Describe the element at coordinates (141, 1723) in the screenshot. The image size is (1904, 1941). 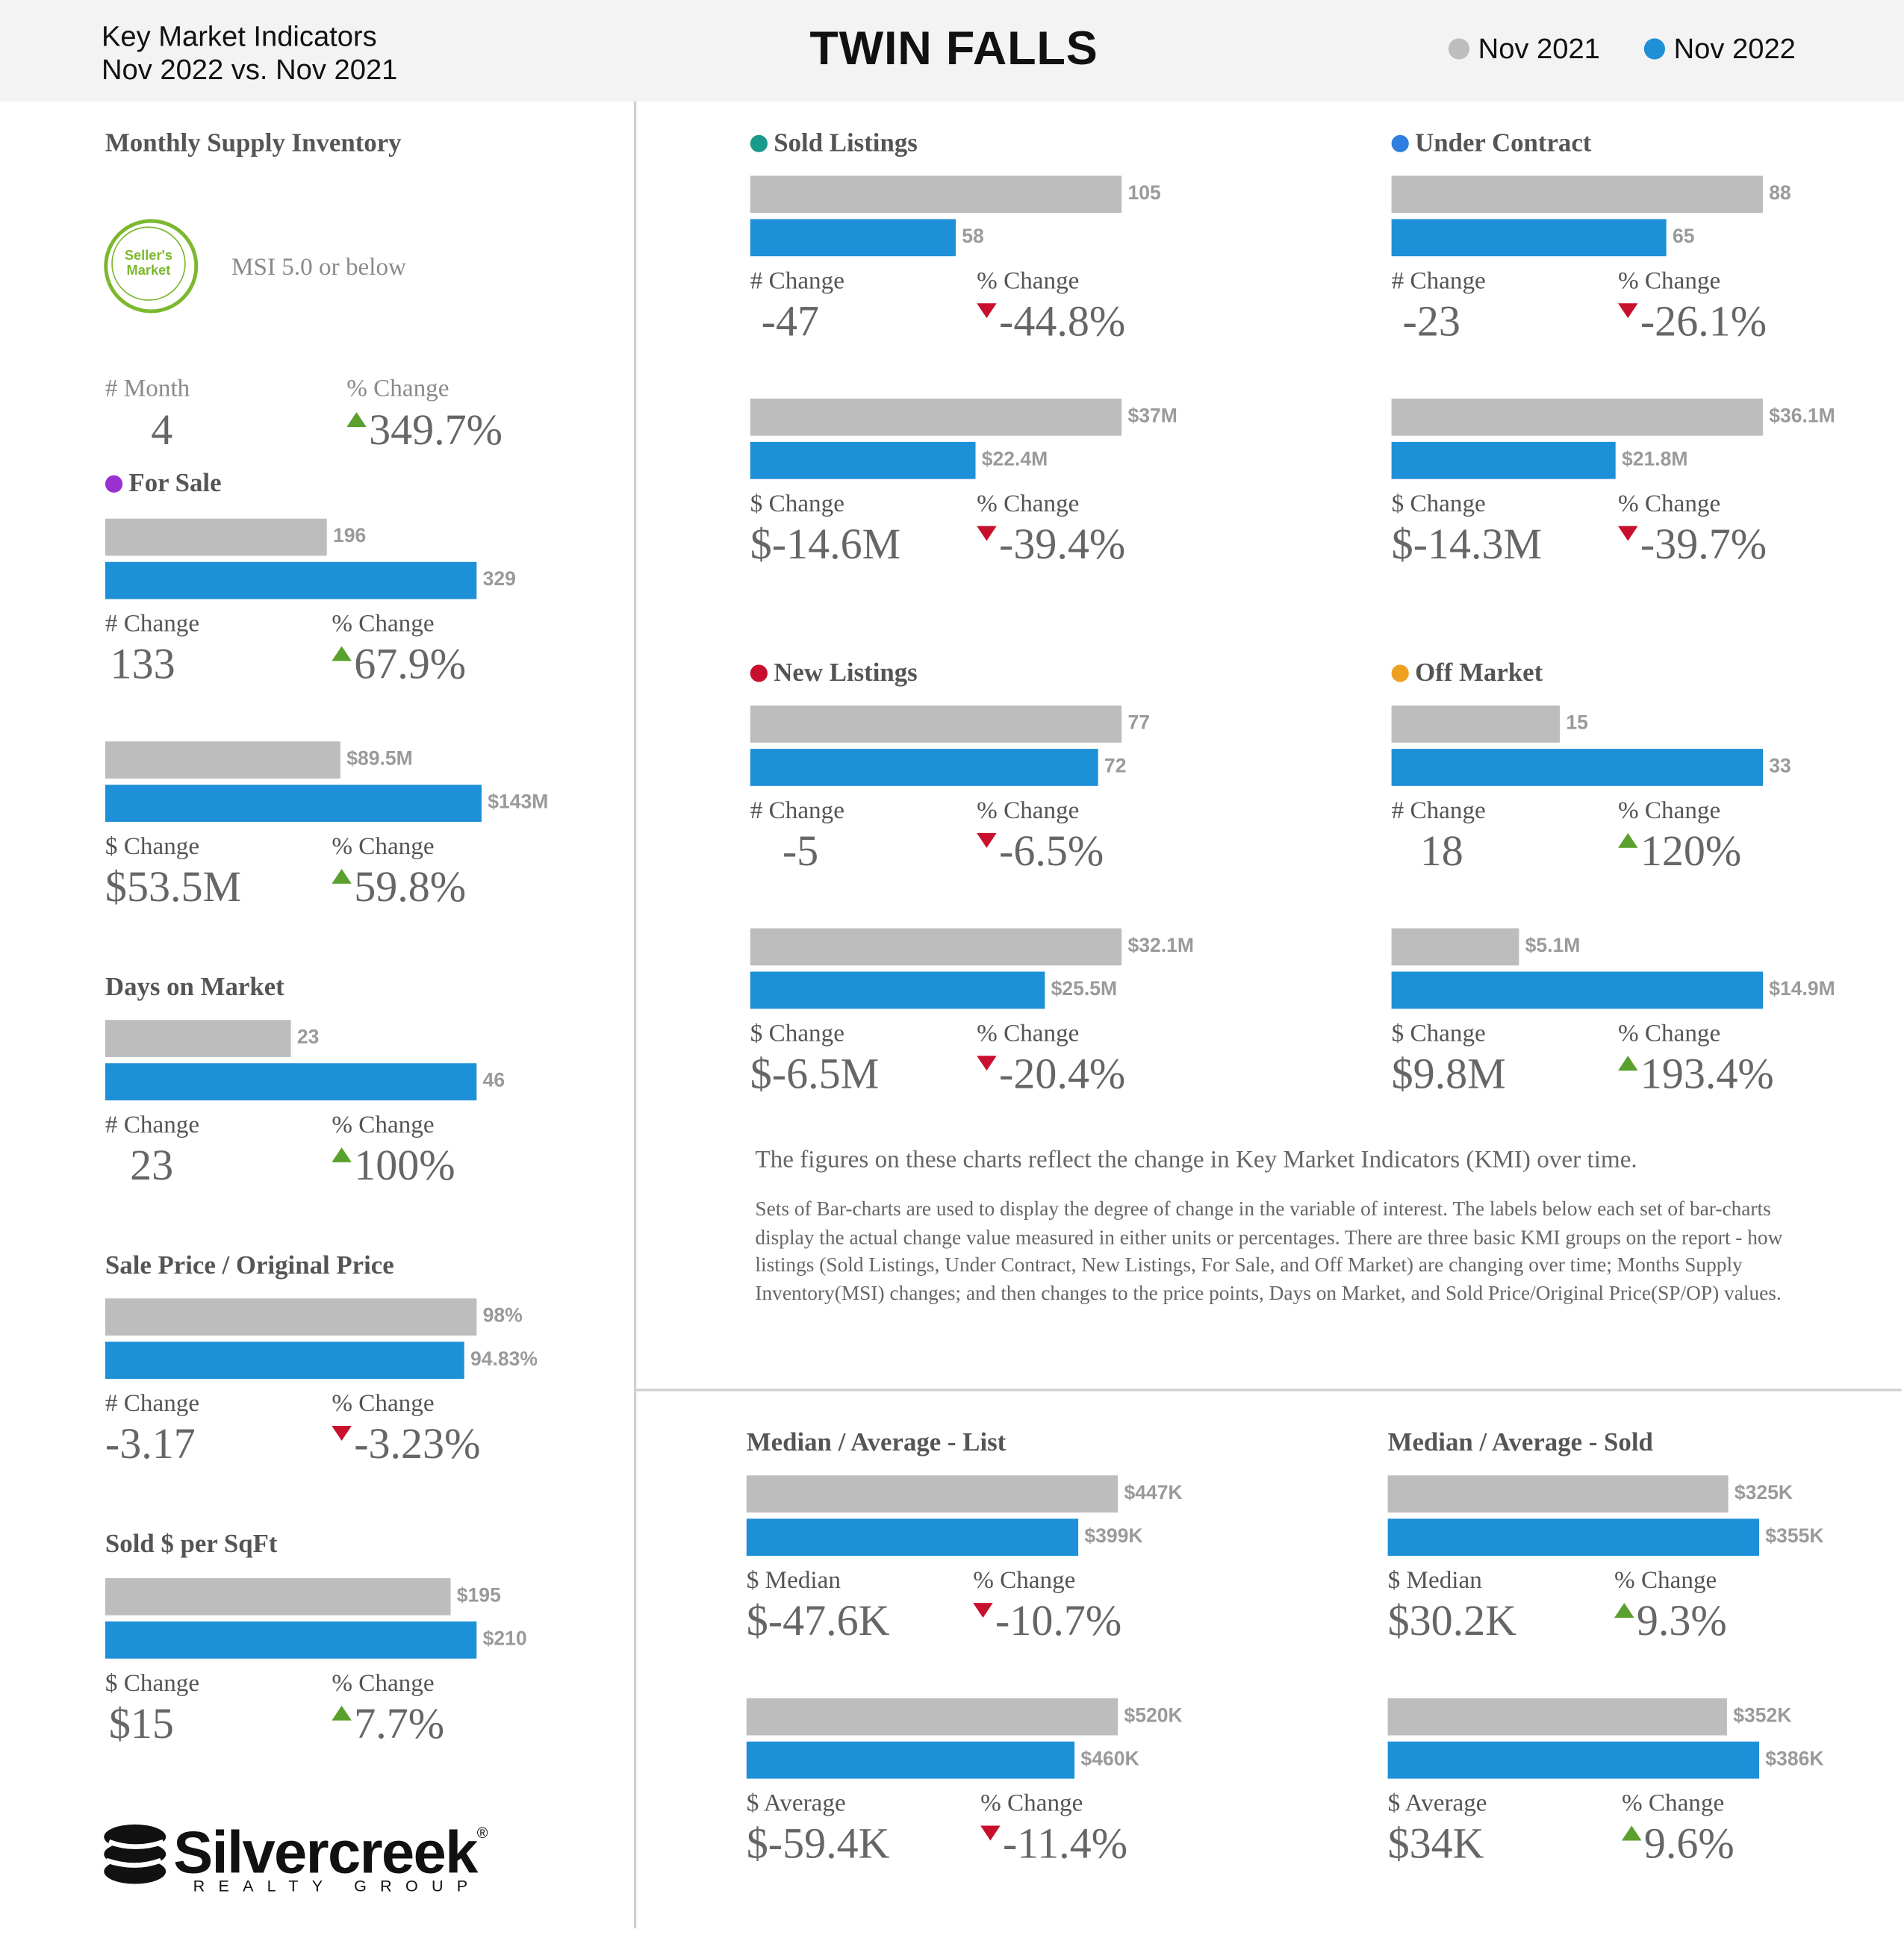
I see `change-value: $15` at that location.